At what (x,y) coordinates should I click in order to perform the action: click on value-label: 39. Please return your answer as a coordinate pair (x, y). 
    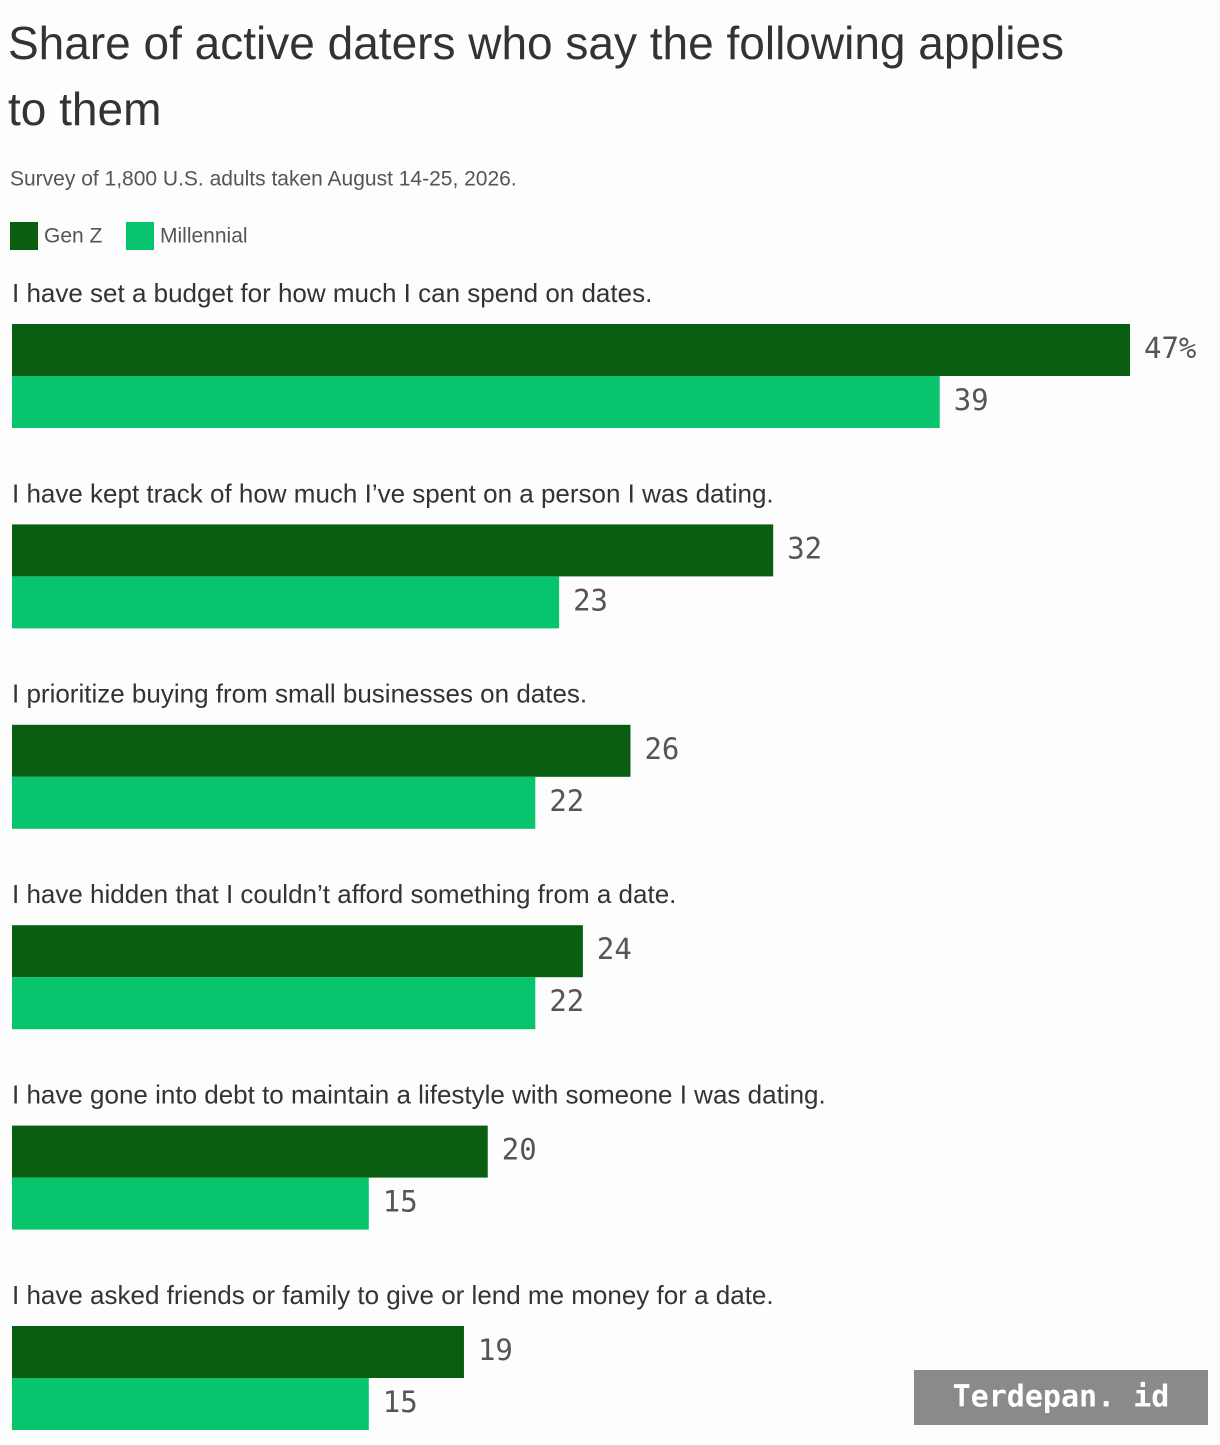
    Looking at the image, I should click on (971, 400).